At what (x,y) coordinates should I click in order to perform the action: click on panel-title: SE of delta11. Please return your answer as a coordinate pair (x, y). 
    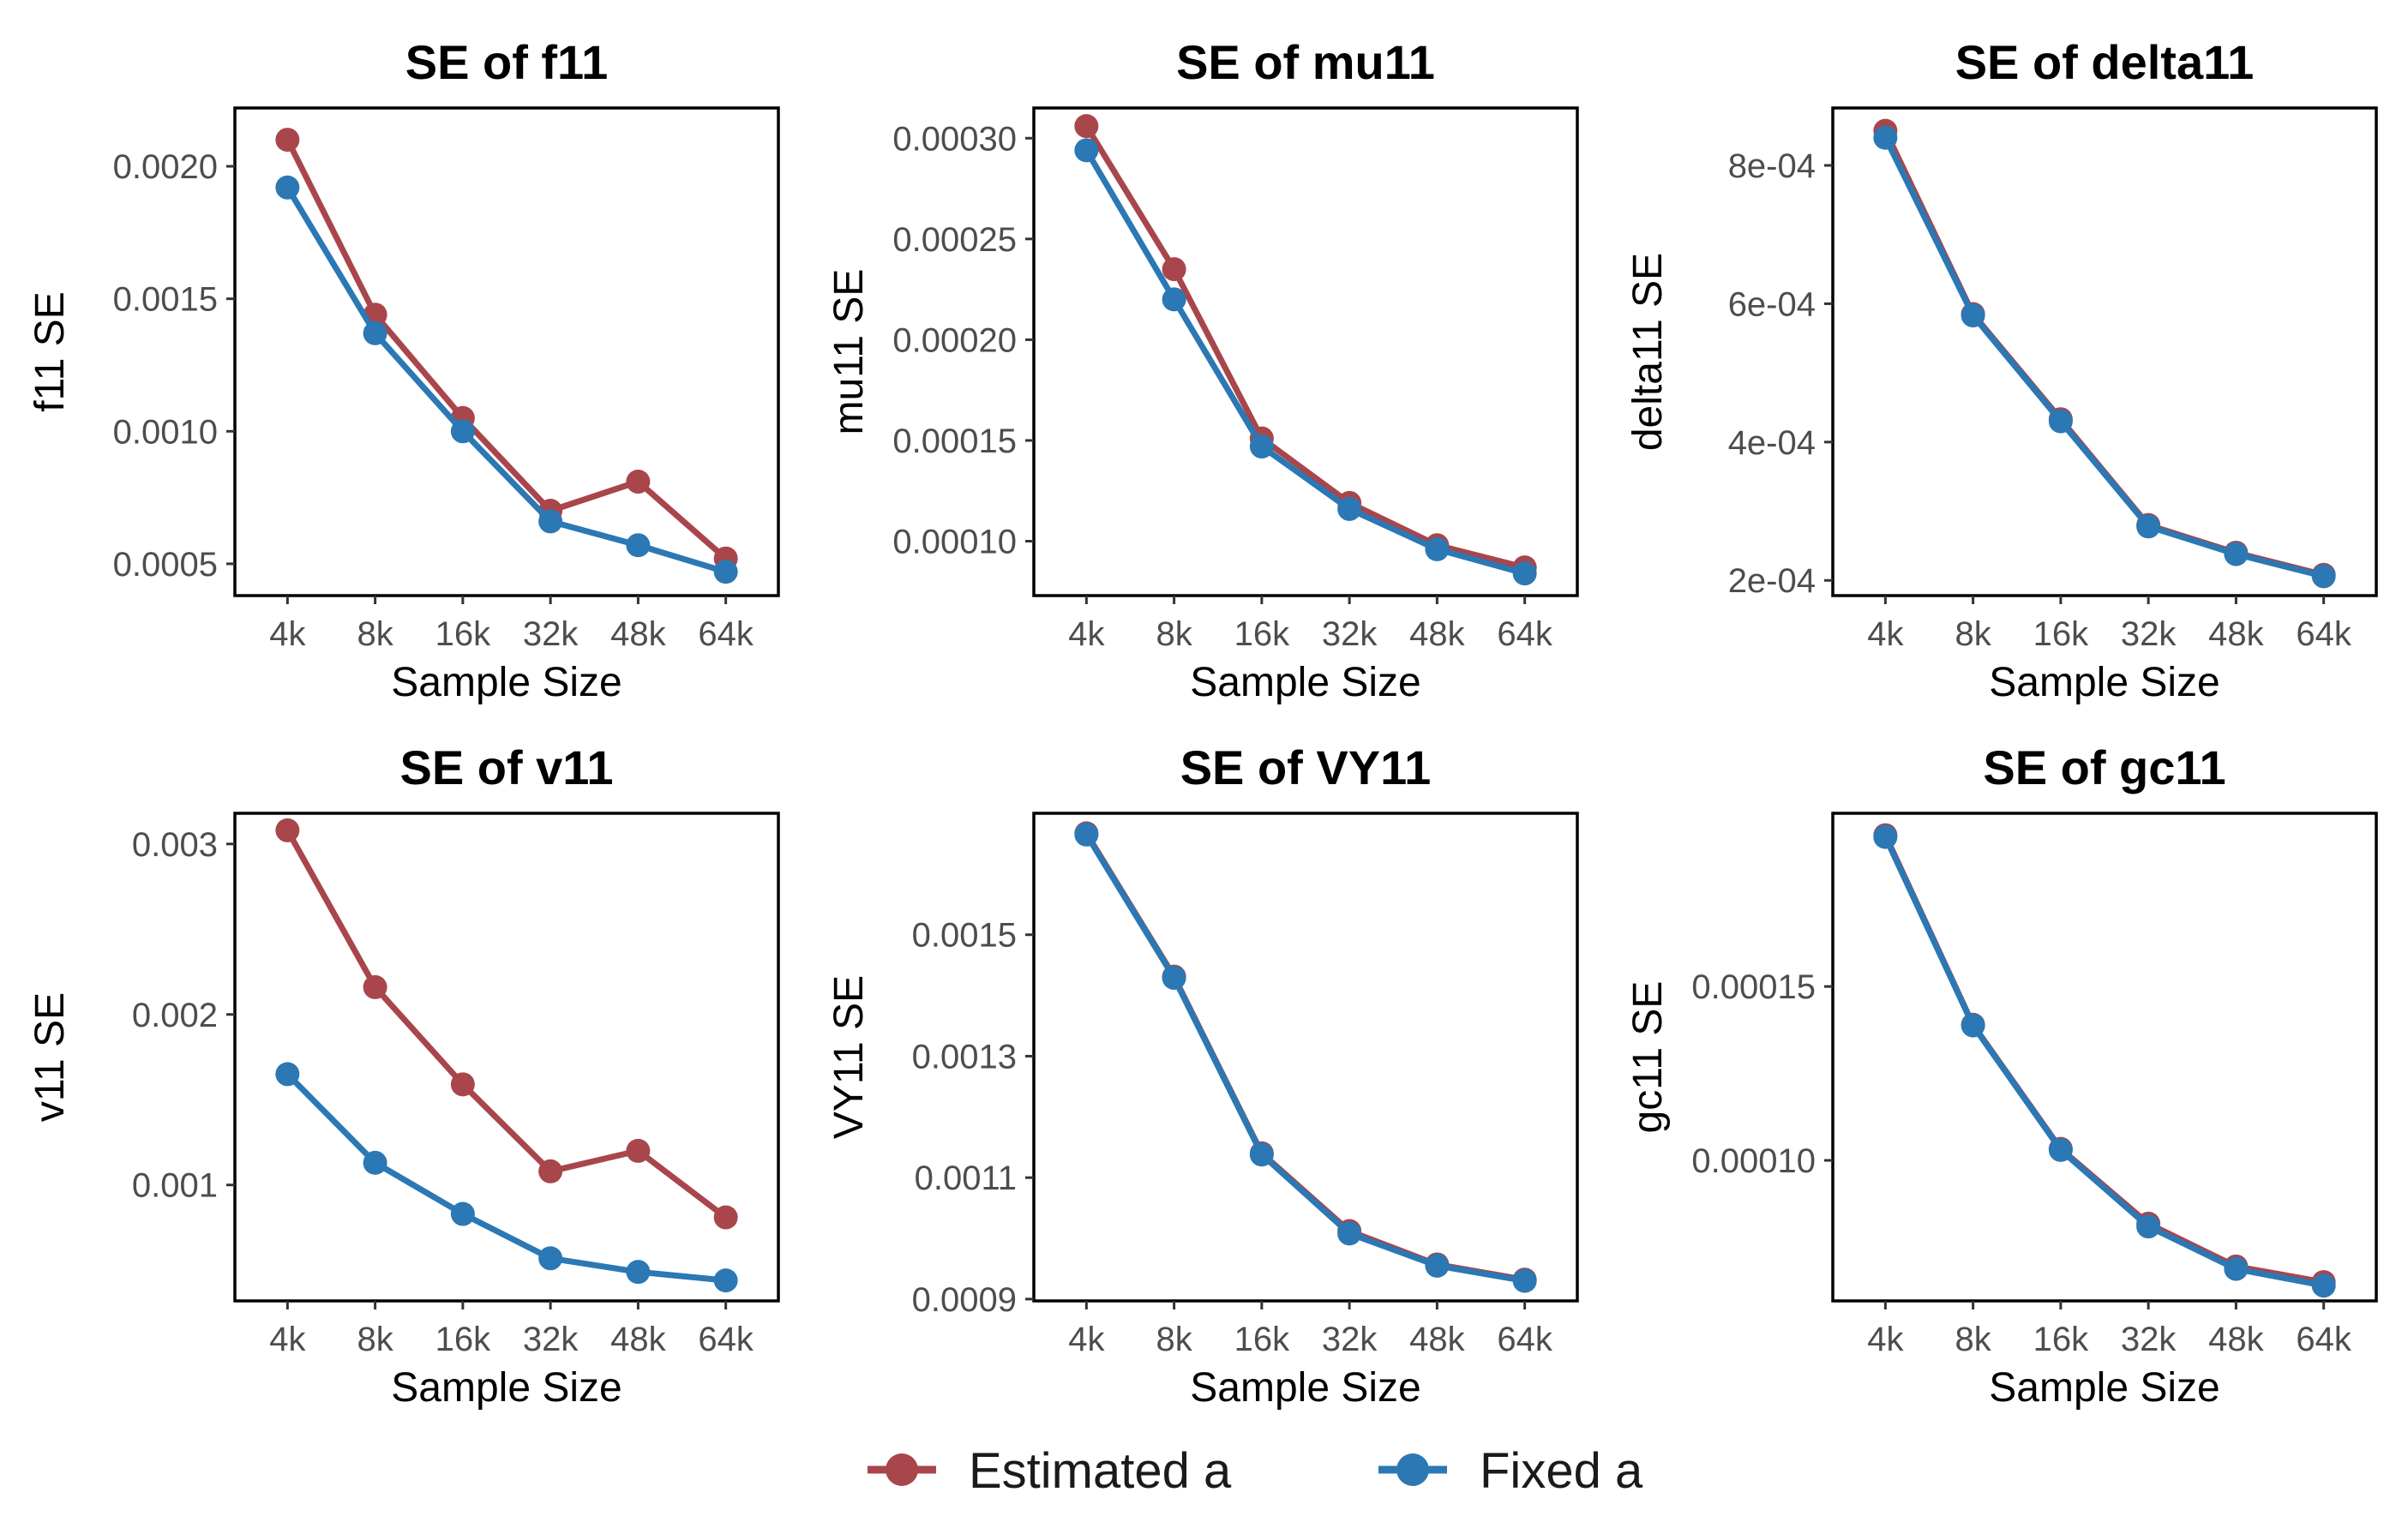
    Looking at the image, I should click on (2105, 62).